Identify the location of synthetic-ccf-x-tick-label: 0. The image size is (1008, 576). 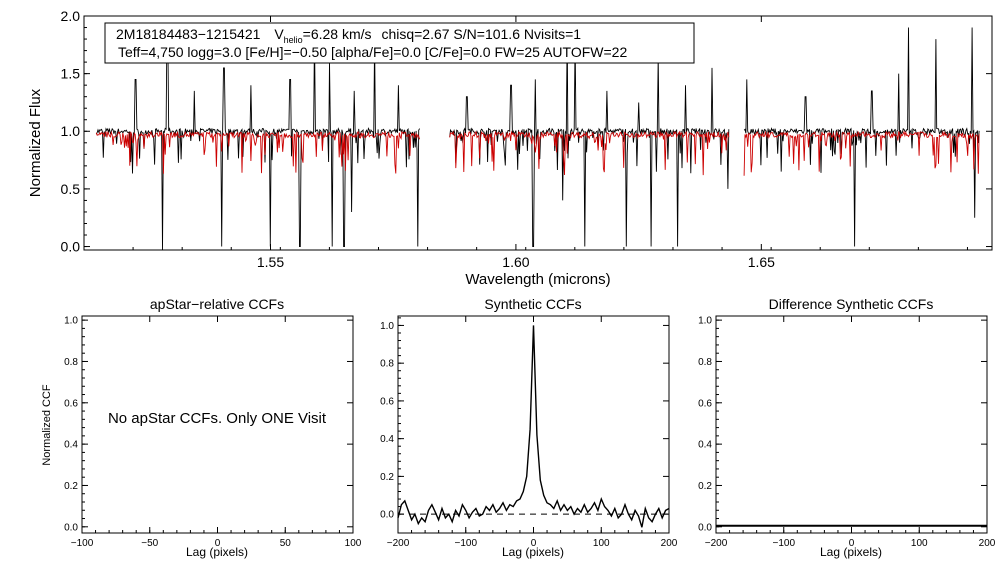
(534, 543).